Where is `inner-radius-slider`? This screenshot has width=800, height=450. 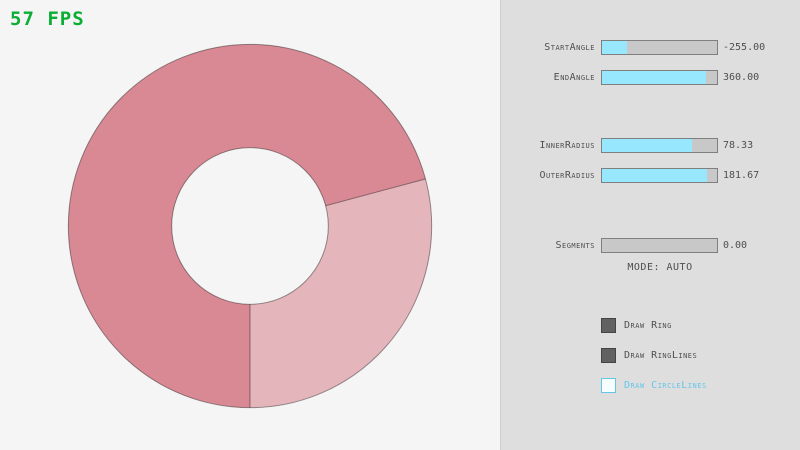
inner-radius-slider is located at coordinates (659, 145).